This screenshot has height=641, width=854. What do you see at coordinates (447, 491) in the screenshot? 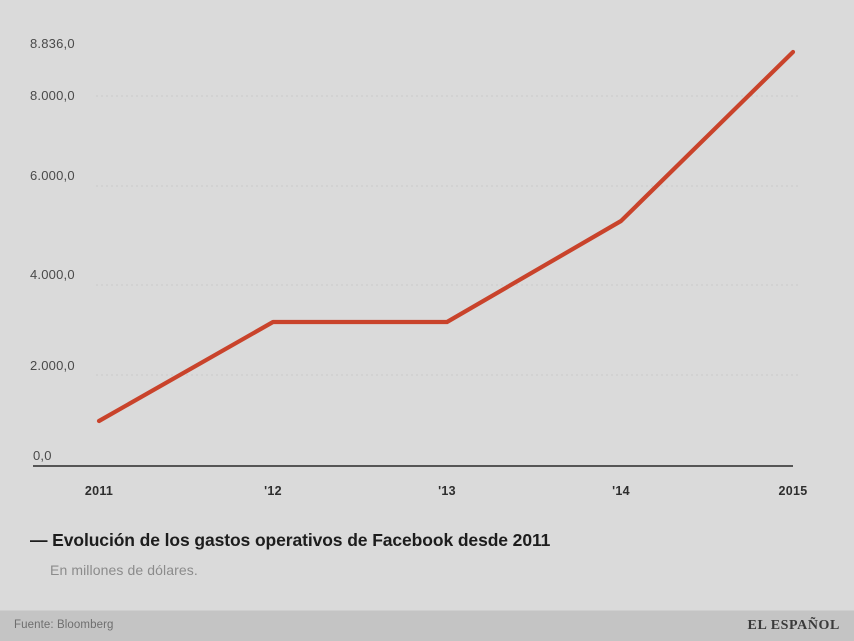
I see `x-axis-label-2013: '13` at bounding box center [447, 491].